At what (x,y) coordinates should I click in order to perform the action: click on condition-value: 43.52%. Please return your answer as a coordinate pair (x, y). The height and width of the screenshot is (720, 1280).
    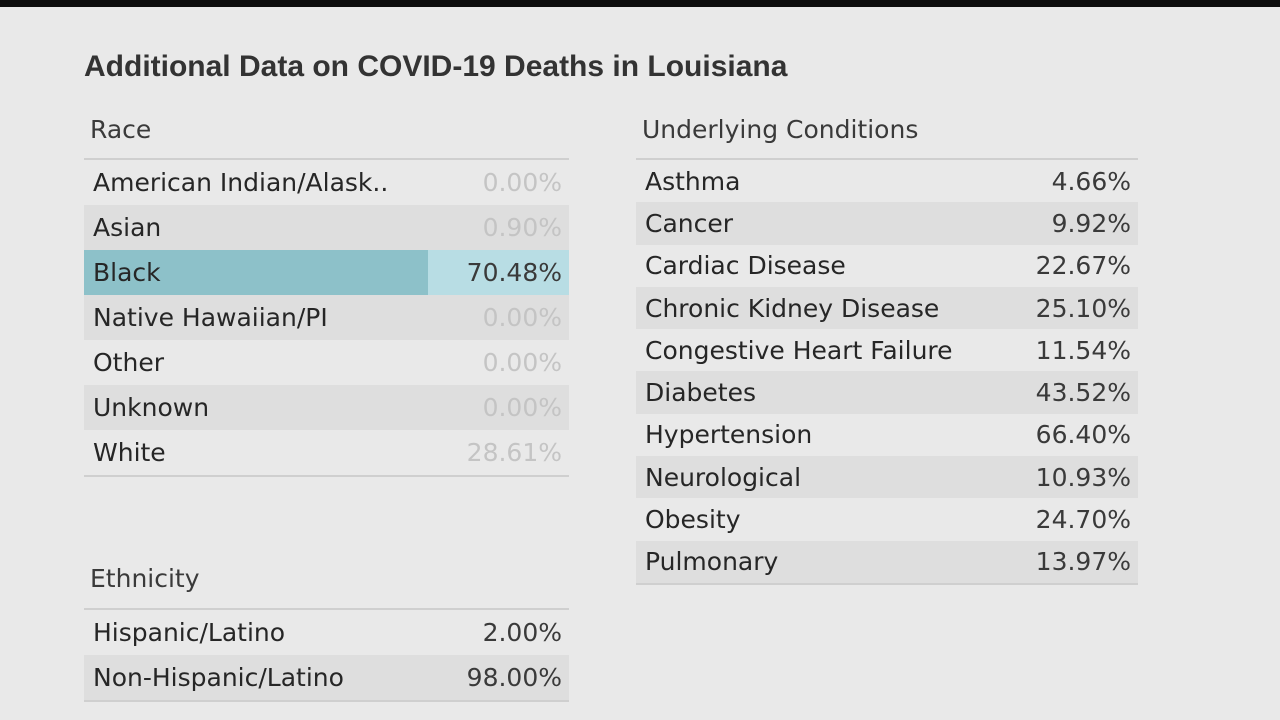
    Looking at the image, I should click on (1083, 393).